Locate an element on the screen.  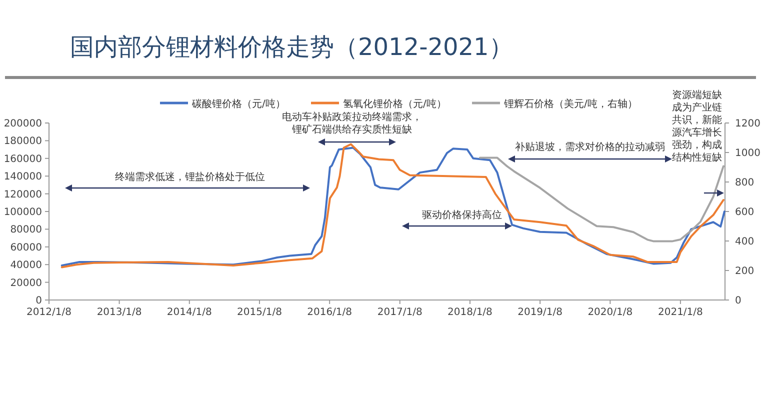
y2-tick-label: 400 is located at coordinates (744, 242).